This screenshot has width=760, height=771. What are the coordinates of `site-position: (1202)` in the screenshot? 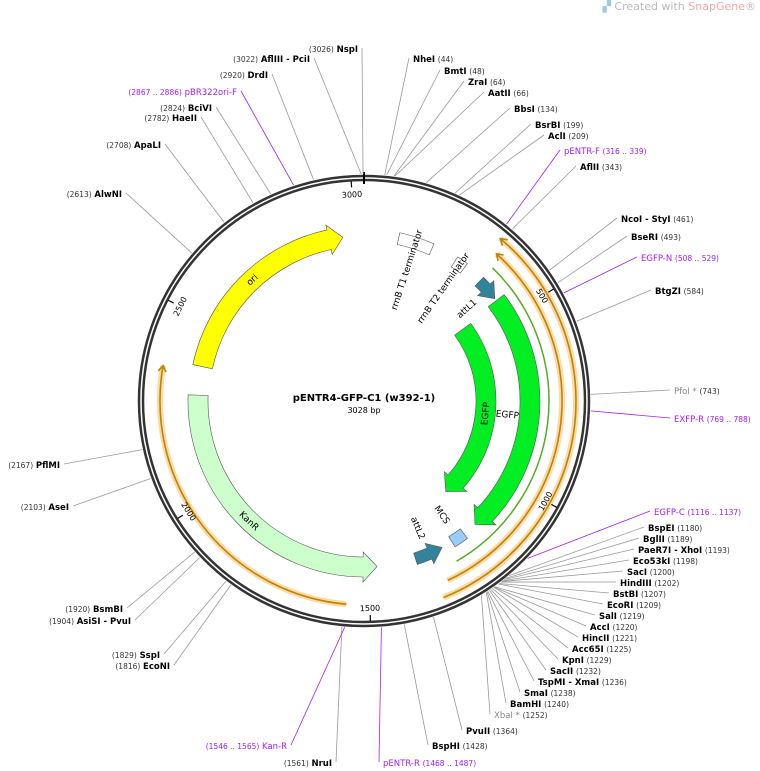 It's located at (666, 583).